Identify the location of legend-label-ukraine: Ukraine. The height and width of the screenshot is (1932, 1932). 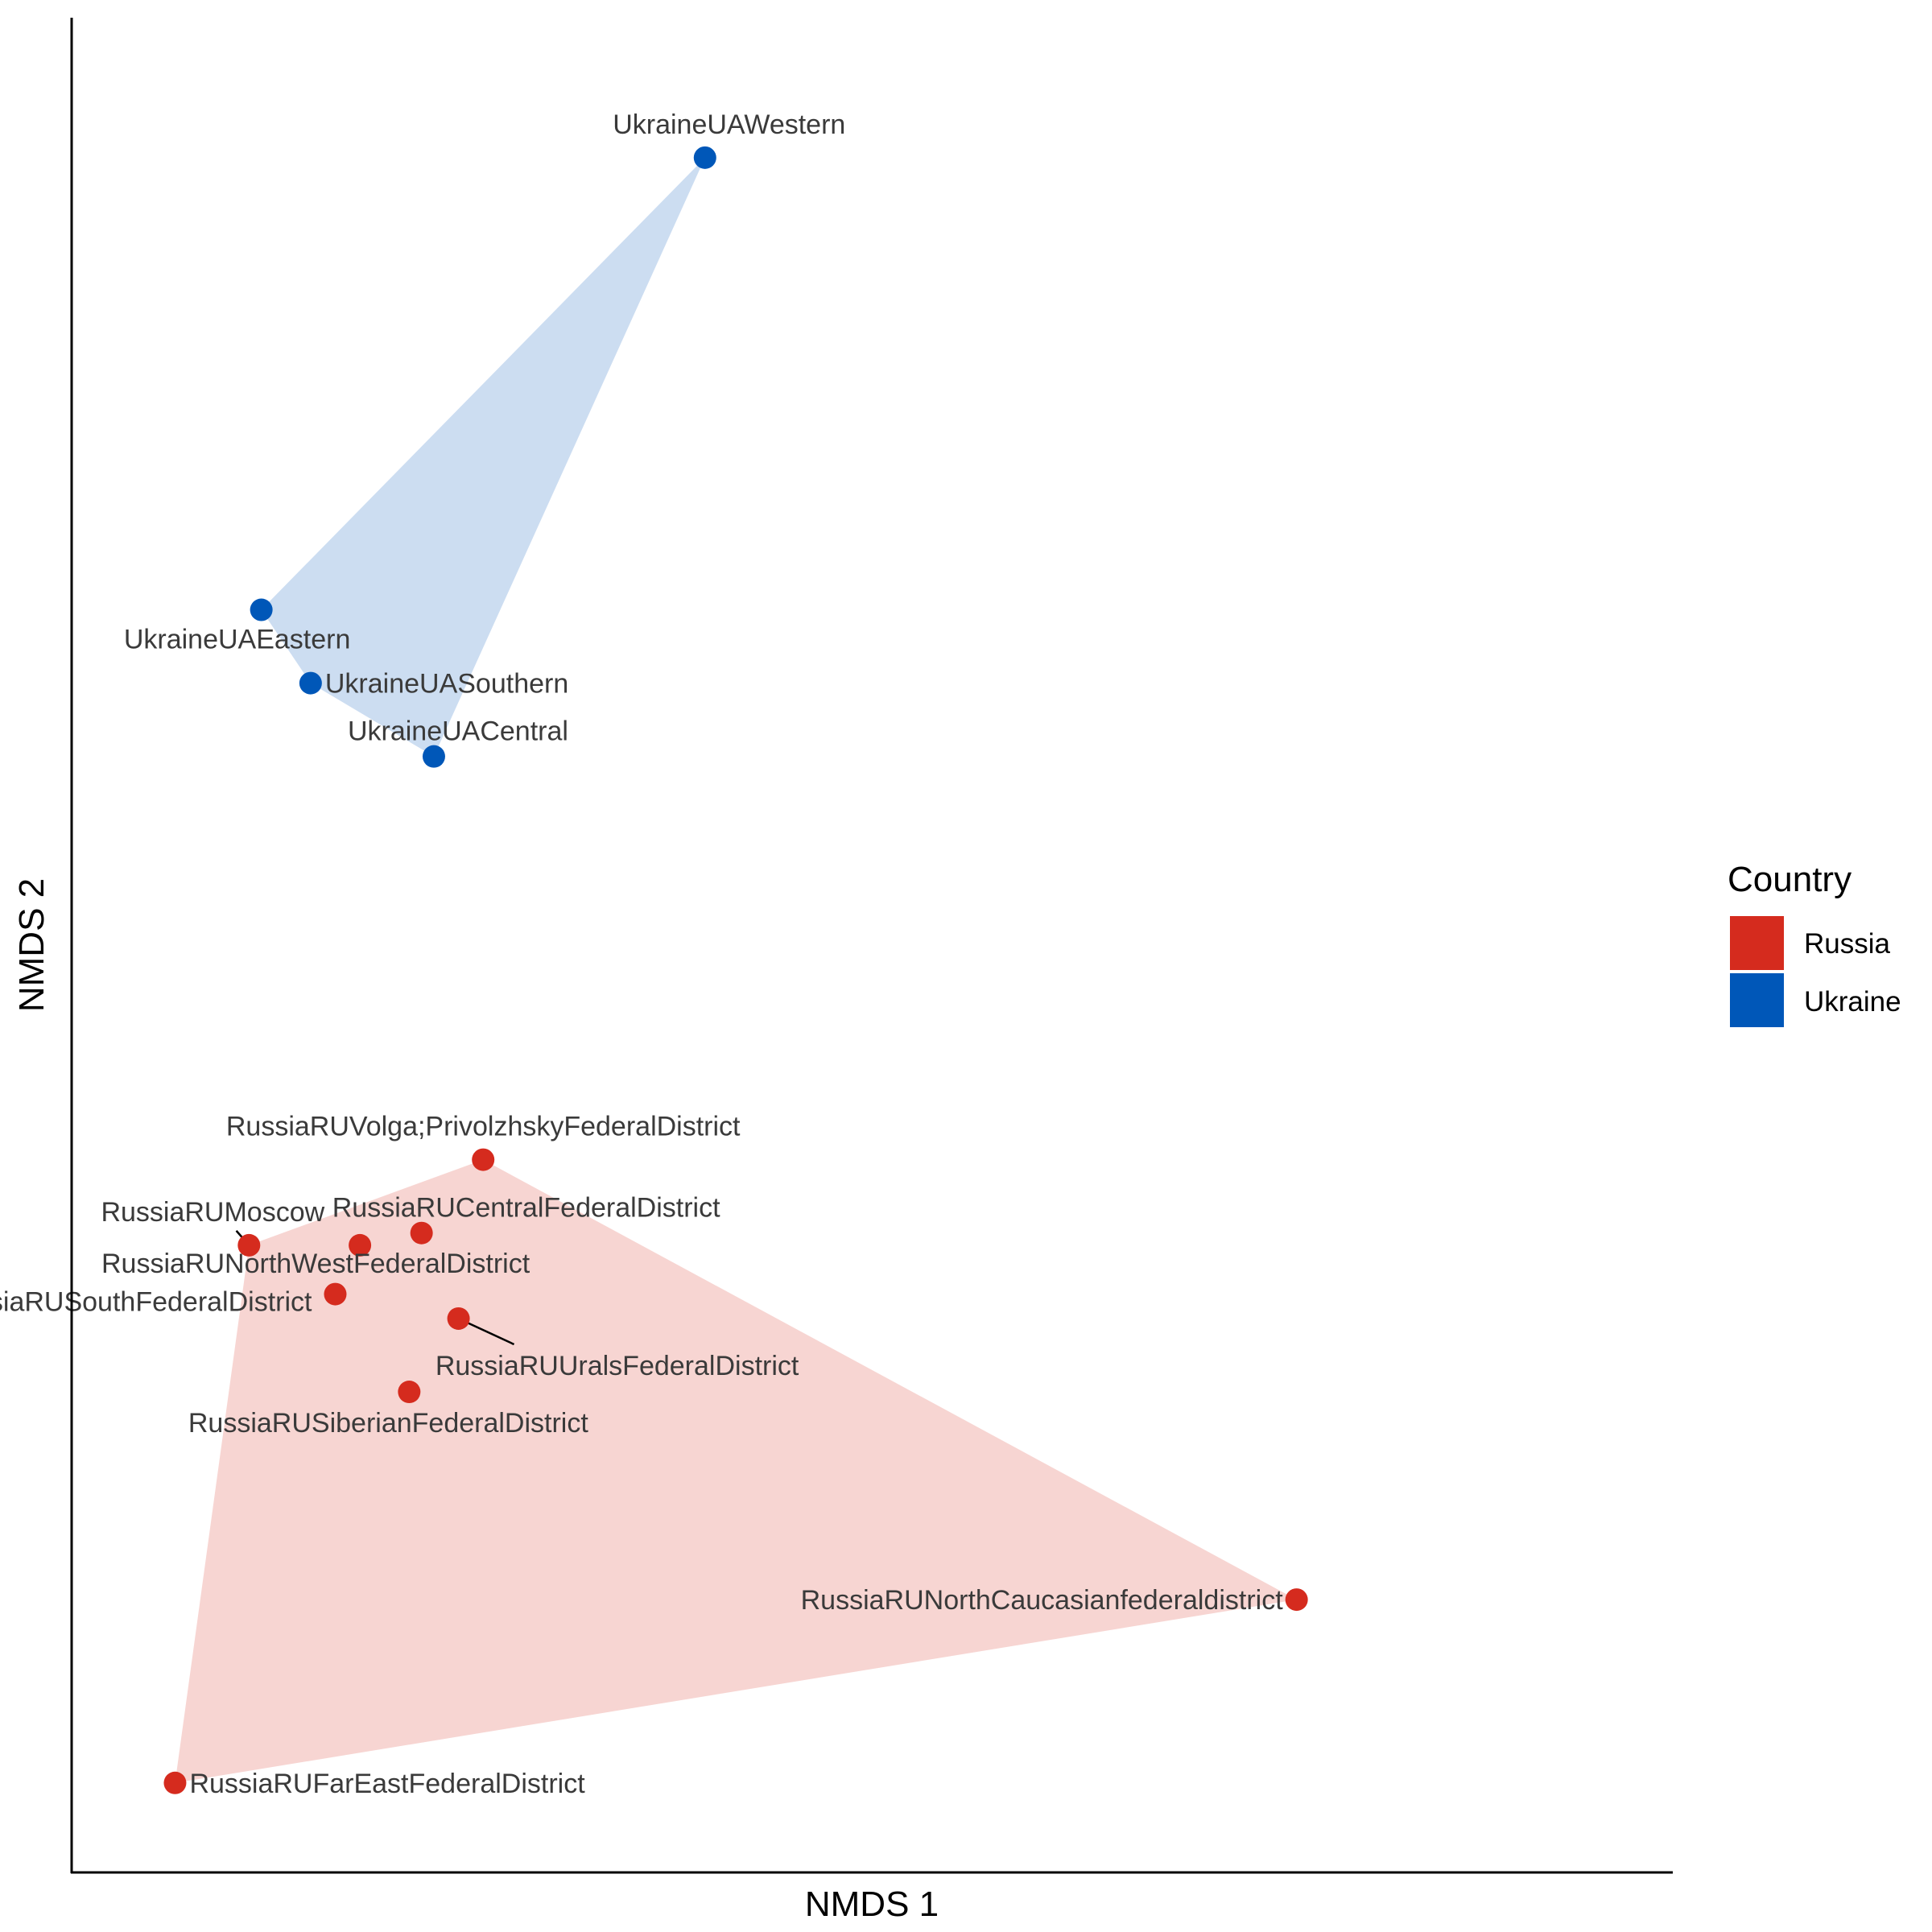
(1852, 1002).